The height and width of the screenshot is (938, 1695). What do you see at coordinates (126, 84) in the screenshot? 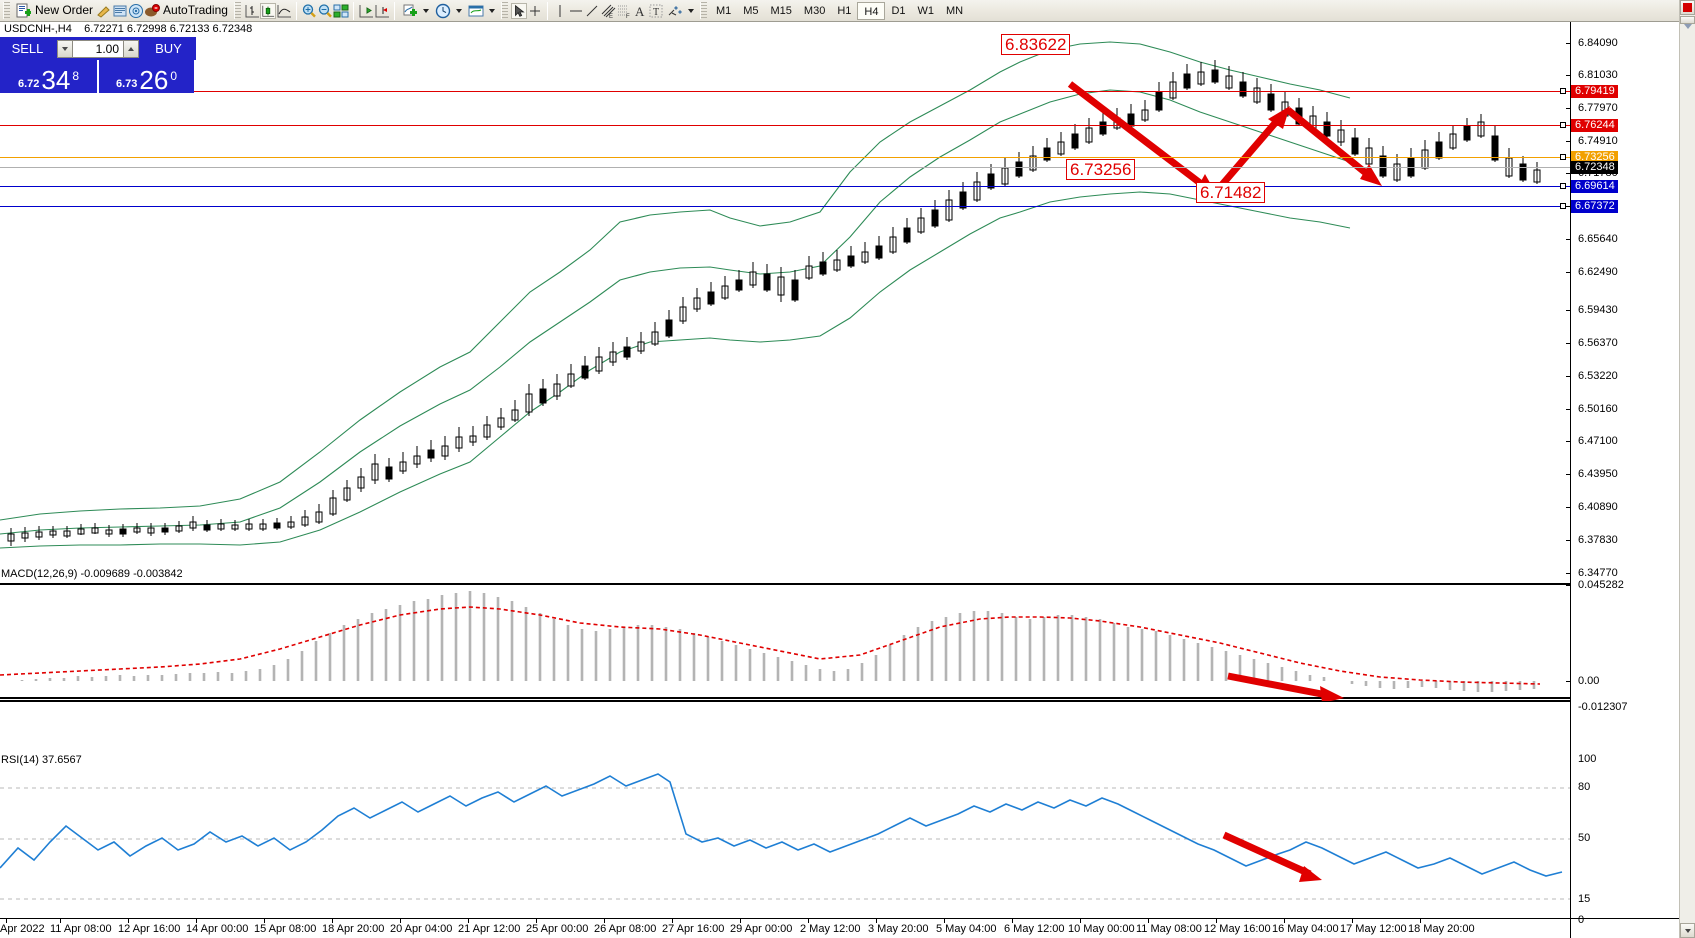
I see `ask-price-prefix: 6.73` at bounding box center [126, 84].